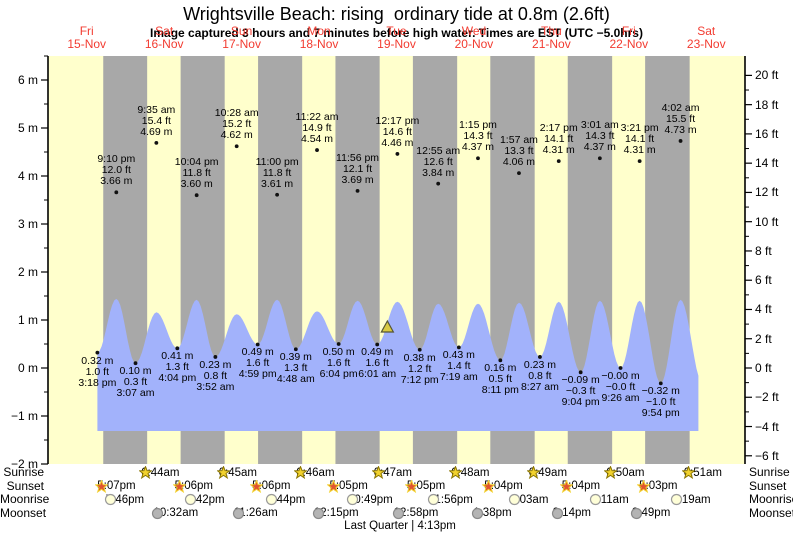  I want to click on moonset-time: 10:32am, so click(176, 513).